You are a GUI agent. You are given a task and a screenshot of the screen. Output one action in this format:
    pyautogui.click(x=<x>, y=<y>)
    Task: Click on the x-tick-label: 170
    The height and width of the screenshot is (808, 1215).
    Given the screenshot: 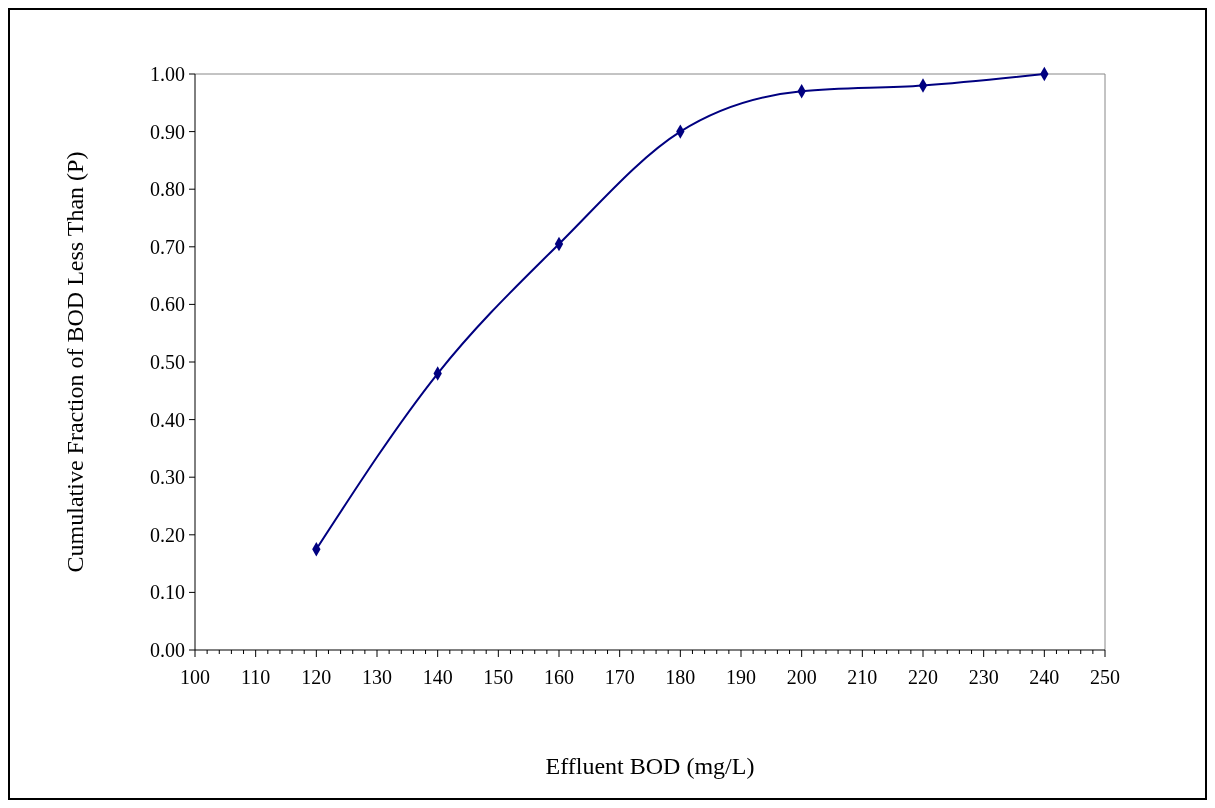 What is the action you would take?
    pyautogui.click(x=619, y=677)
    